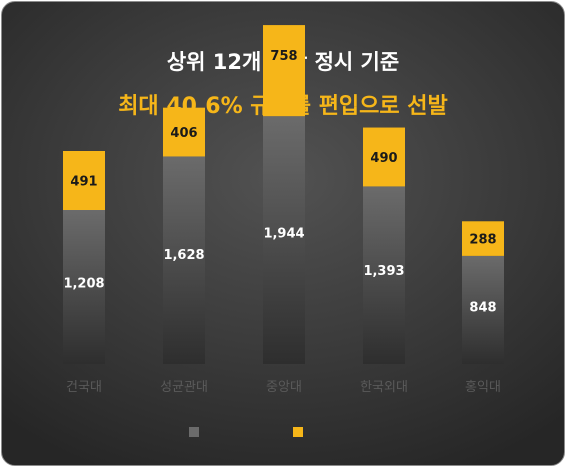  What do you see at coordinates (83, 283) in the screenshot?
I see `bar-base-label-0: 1,208` at bounding box center [83, 283].